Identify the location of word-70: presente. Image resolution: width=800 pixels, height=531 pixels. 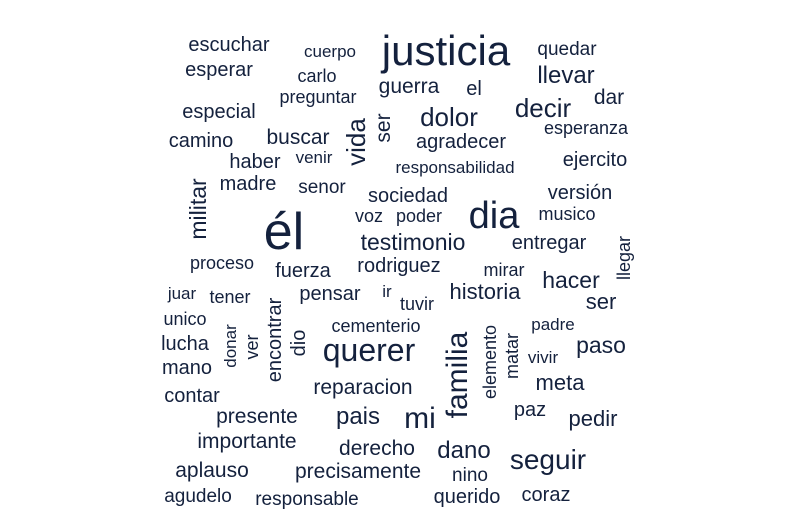
(257, 416).